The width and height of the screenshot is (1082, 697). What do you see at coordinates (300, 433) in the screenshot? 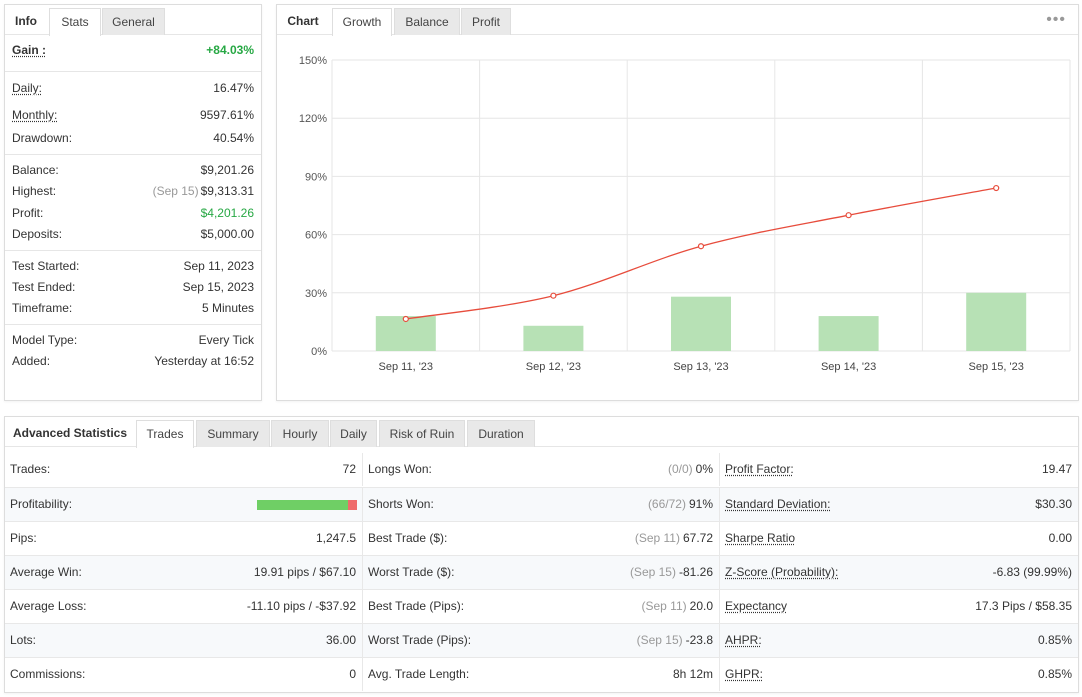
I see `tab-hourly: Hourly` at bounding box center [300, 433].